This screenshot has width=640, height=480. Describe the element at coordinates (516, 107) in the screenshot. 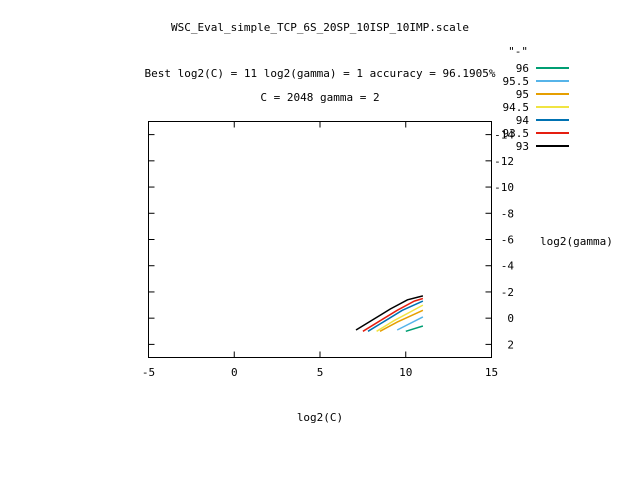

I see `legend-label: 94.5` at that location.